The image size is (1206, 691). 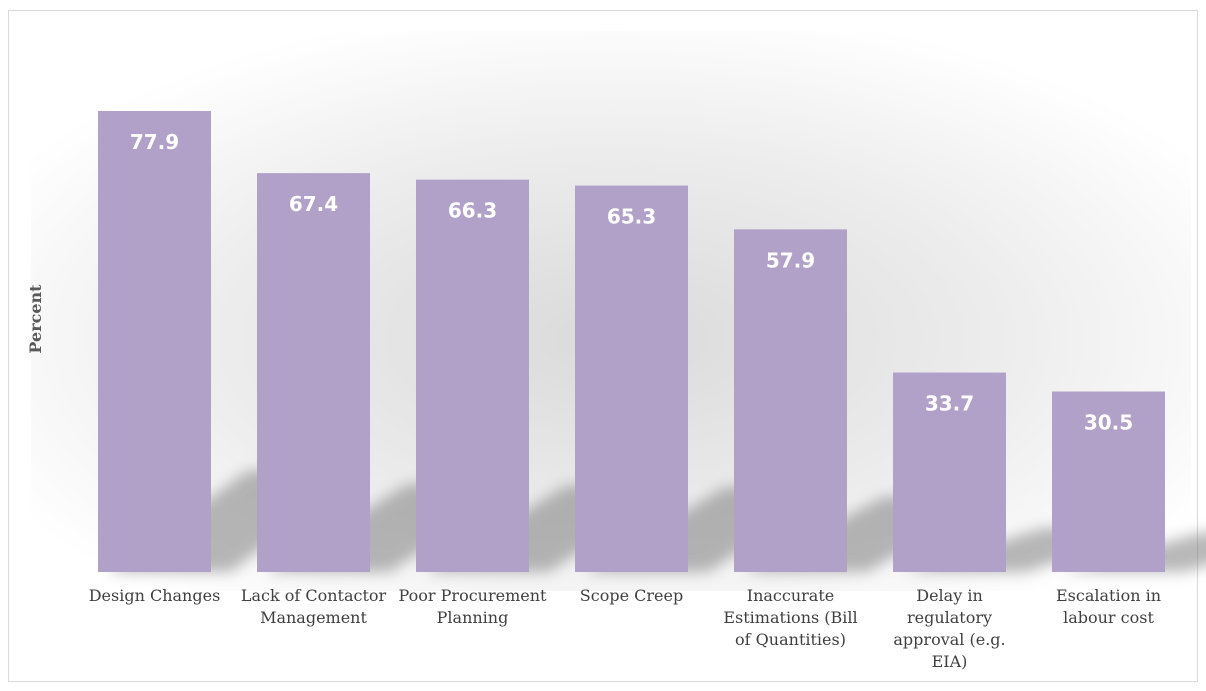 What do you see at coordinates (472, 211) in the screenshot?
I see `data-label: 66.3` at bounding box center [472, 211].